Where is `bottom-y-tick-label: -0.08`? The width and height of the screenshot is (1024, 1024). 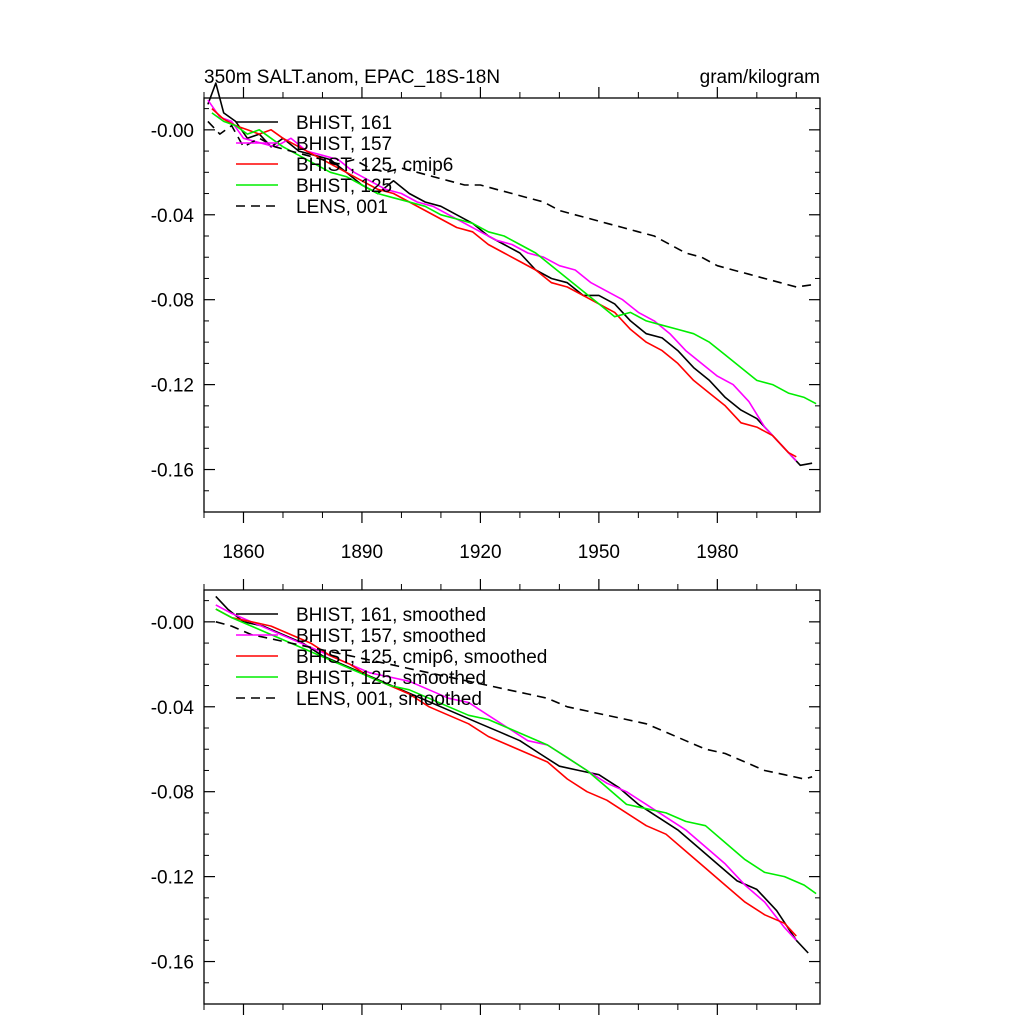 bottom-y-tick-label: -0.08 is located at coordinates (172, 793).